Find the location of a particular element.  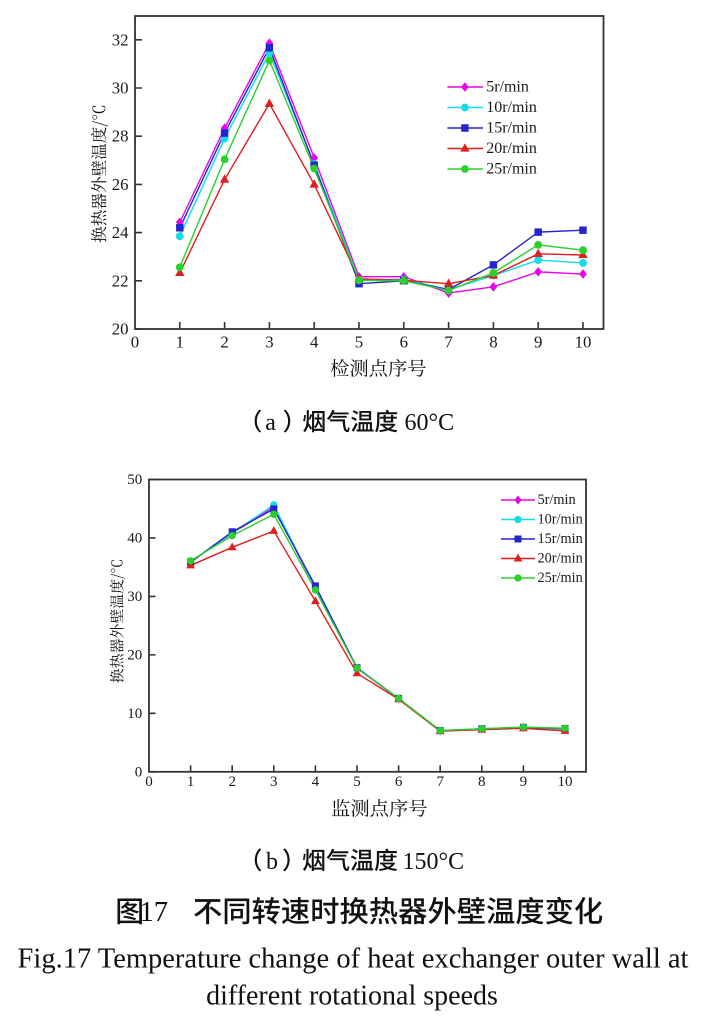

svg-text: 40 is located at coordinates (134, 538).